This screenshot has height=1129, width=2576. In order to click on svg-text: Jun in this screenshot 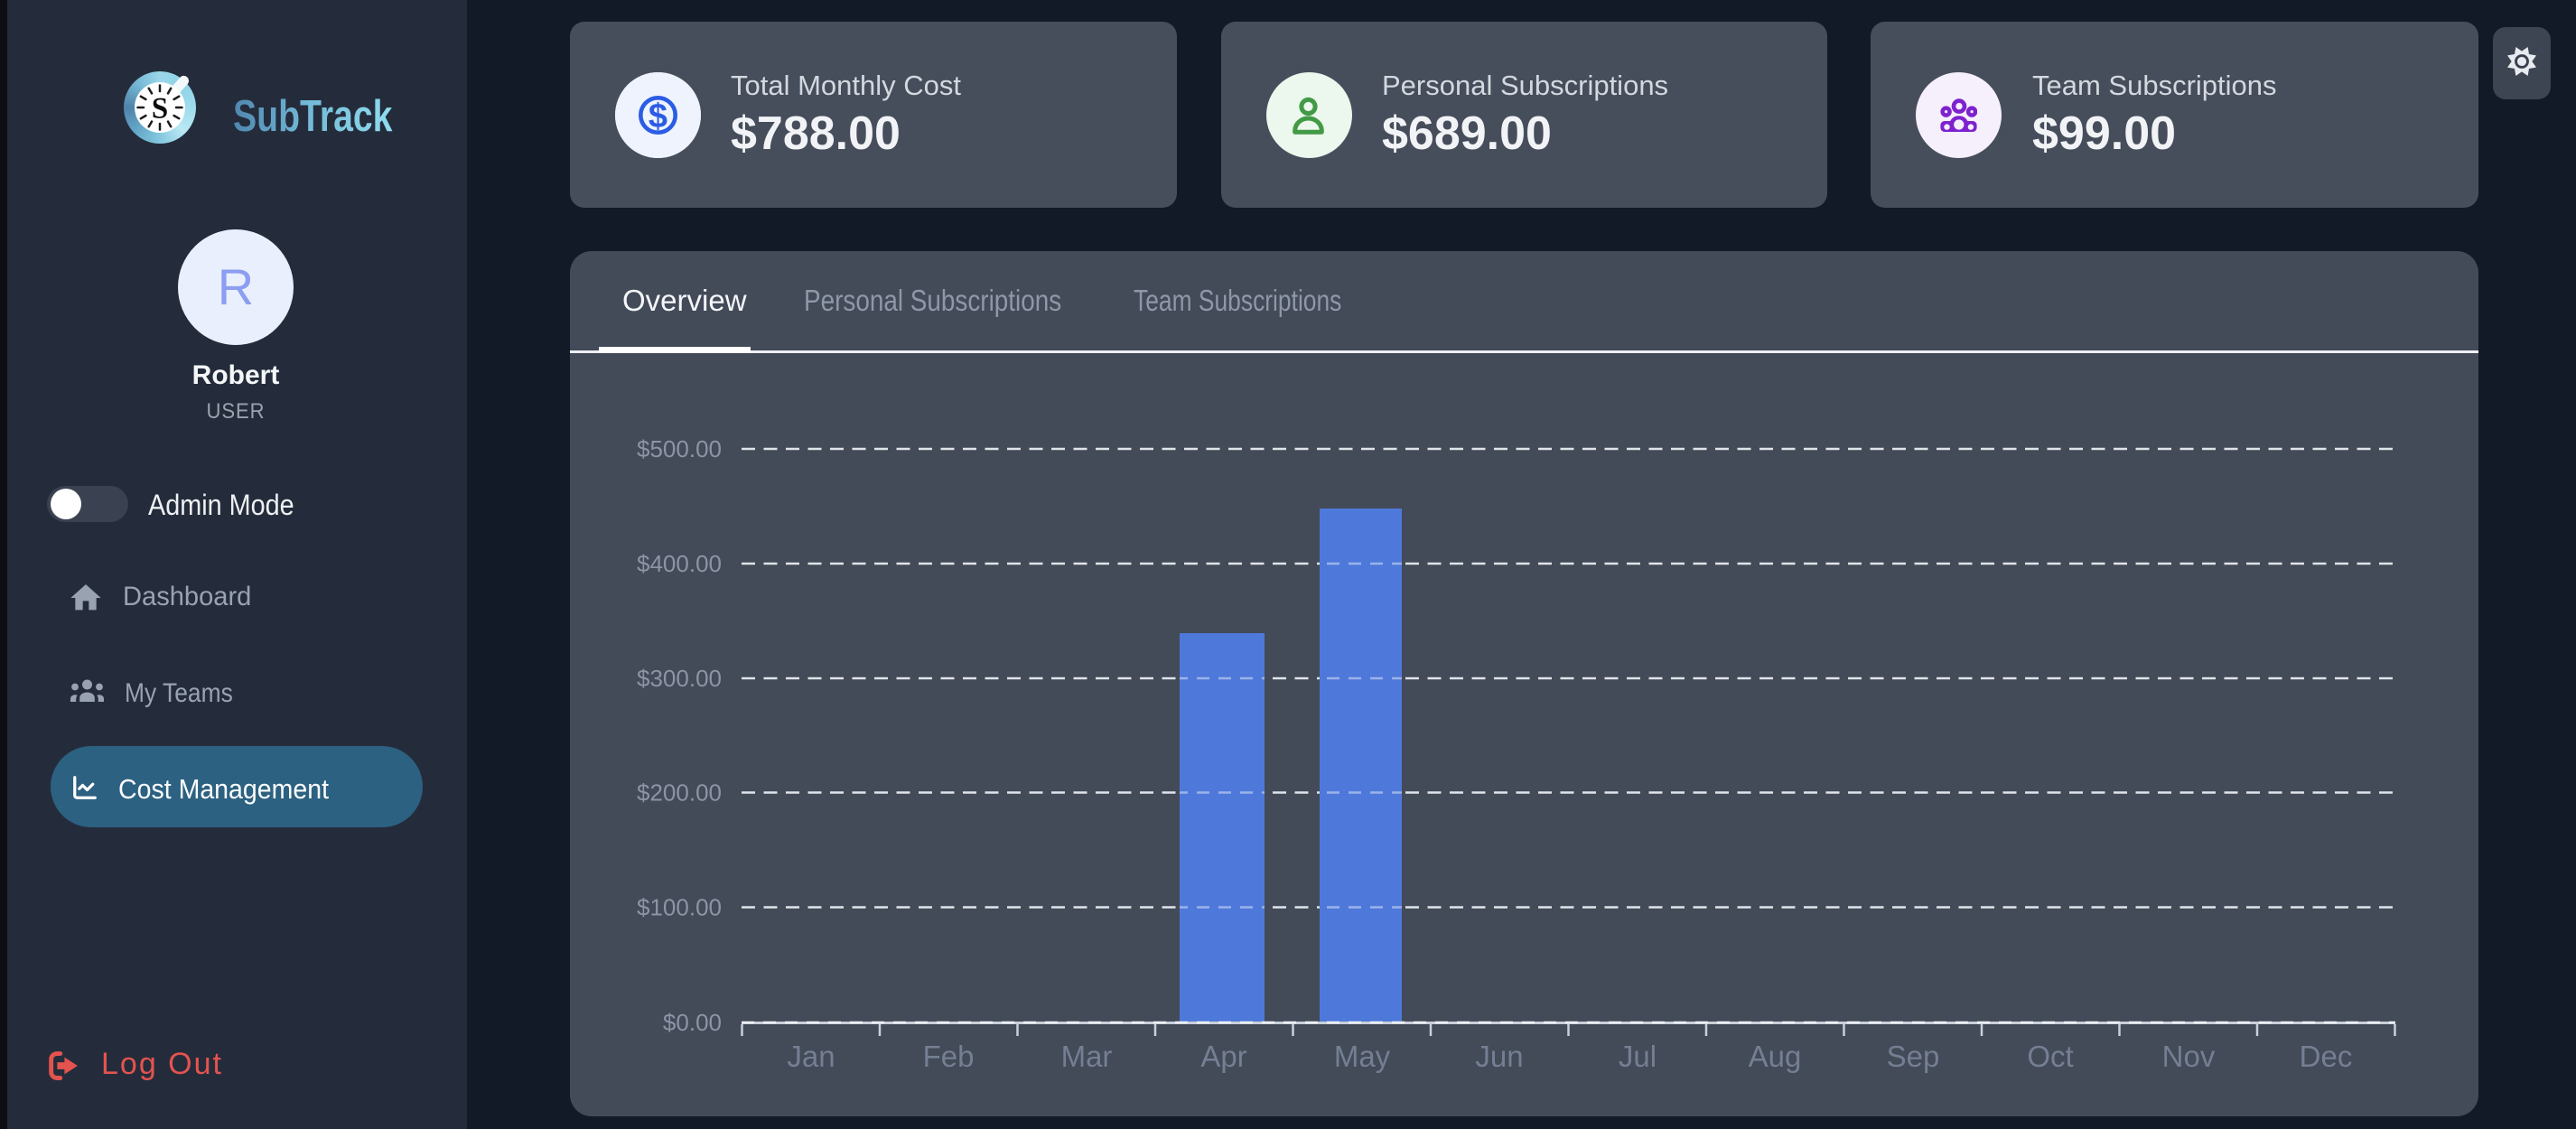, I will do `click(1499, 1056)`.